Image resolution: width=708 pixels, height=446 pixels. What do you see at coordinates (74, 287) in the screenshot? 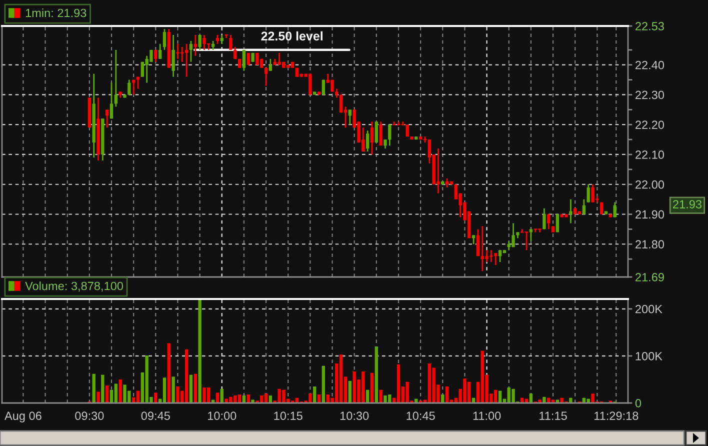
I see `legend-label: Volume: 3,878,100` at bounding box center [74, 287].